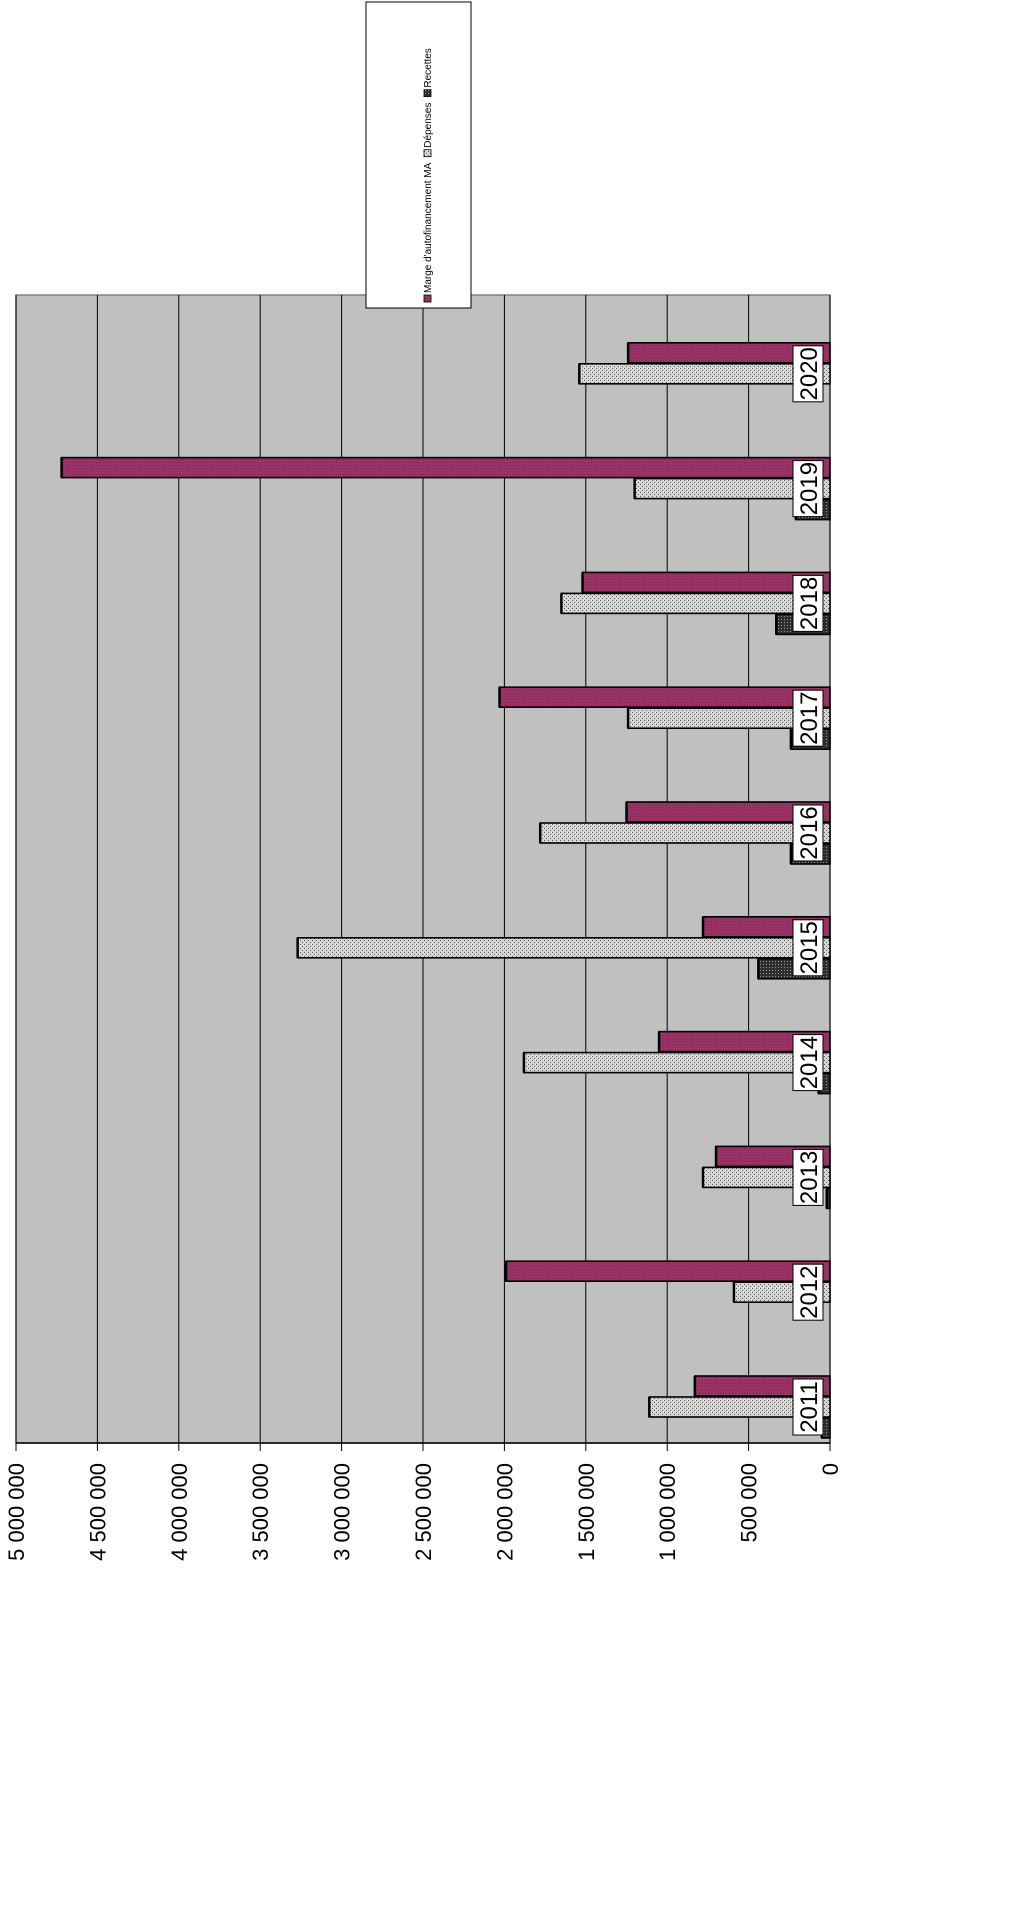  I want to click on tick-label-text: 2 000 000, so click(504, 1512).